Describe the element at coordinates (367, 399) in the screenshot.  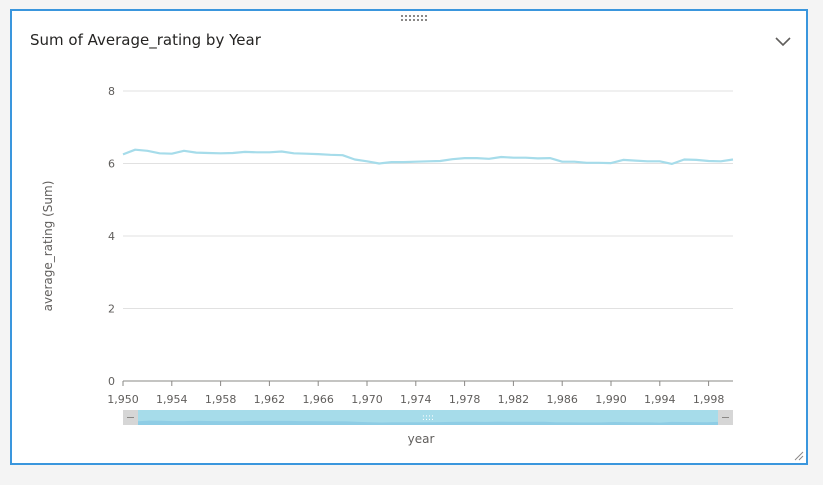
I see `x-tick-label: 1,970` at that location.